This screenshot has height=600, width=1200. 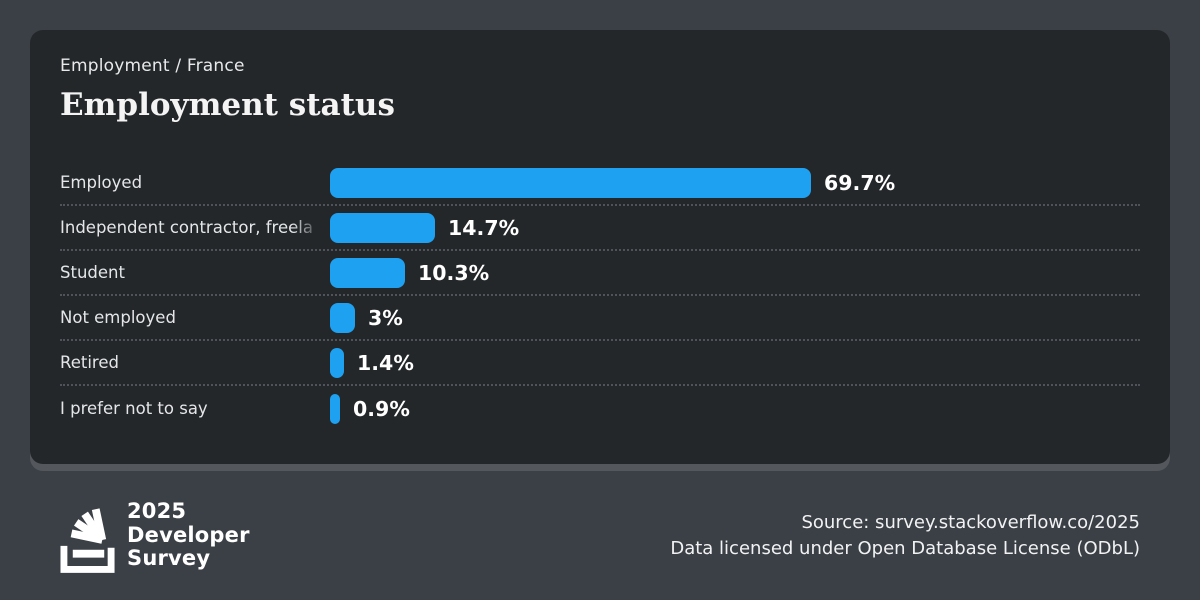 I want to click on bar-track: 14.7%, so click(x=735, y=227).